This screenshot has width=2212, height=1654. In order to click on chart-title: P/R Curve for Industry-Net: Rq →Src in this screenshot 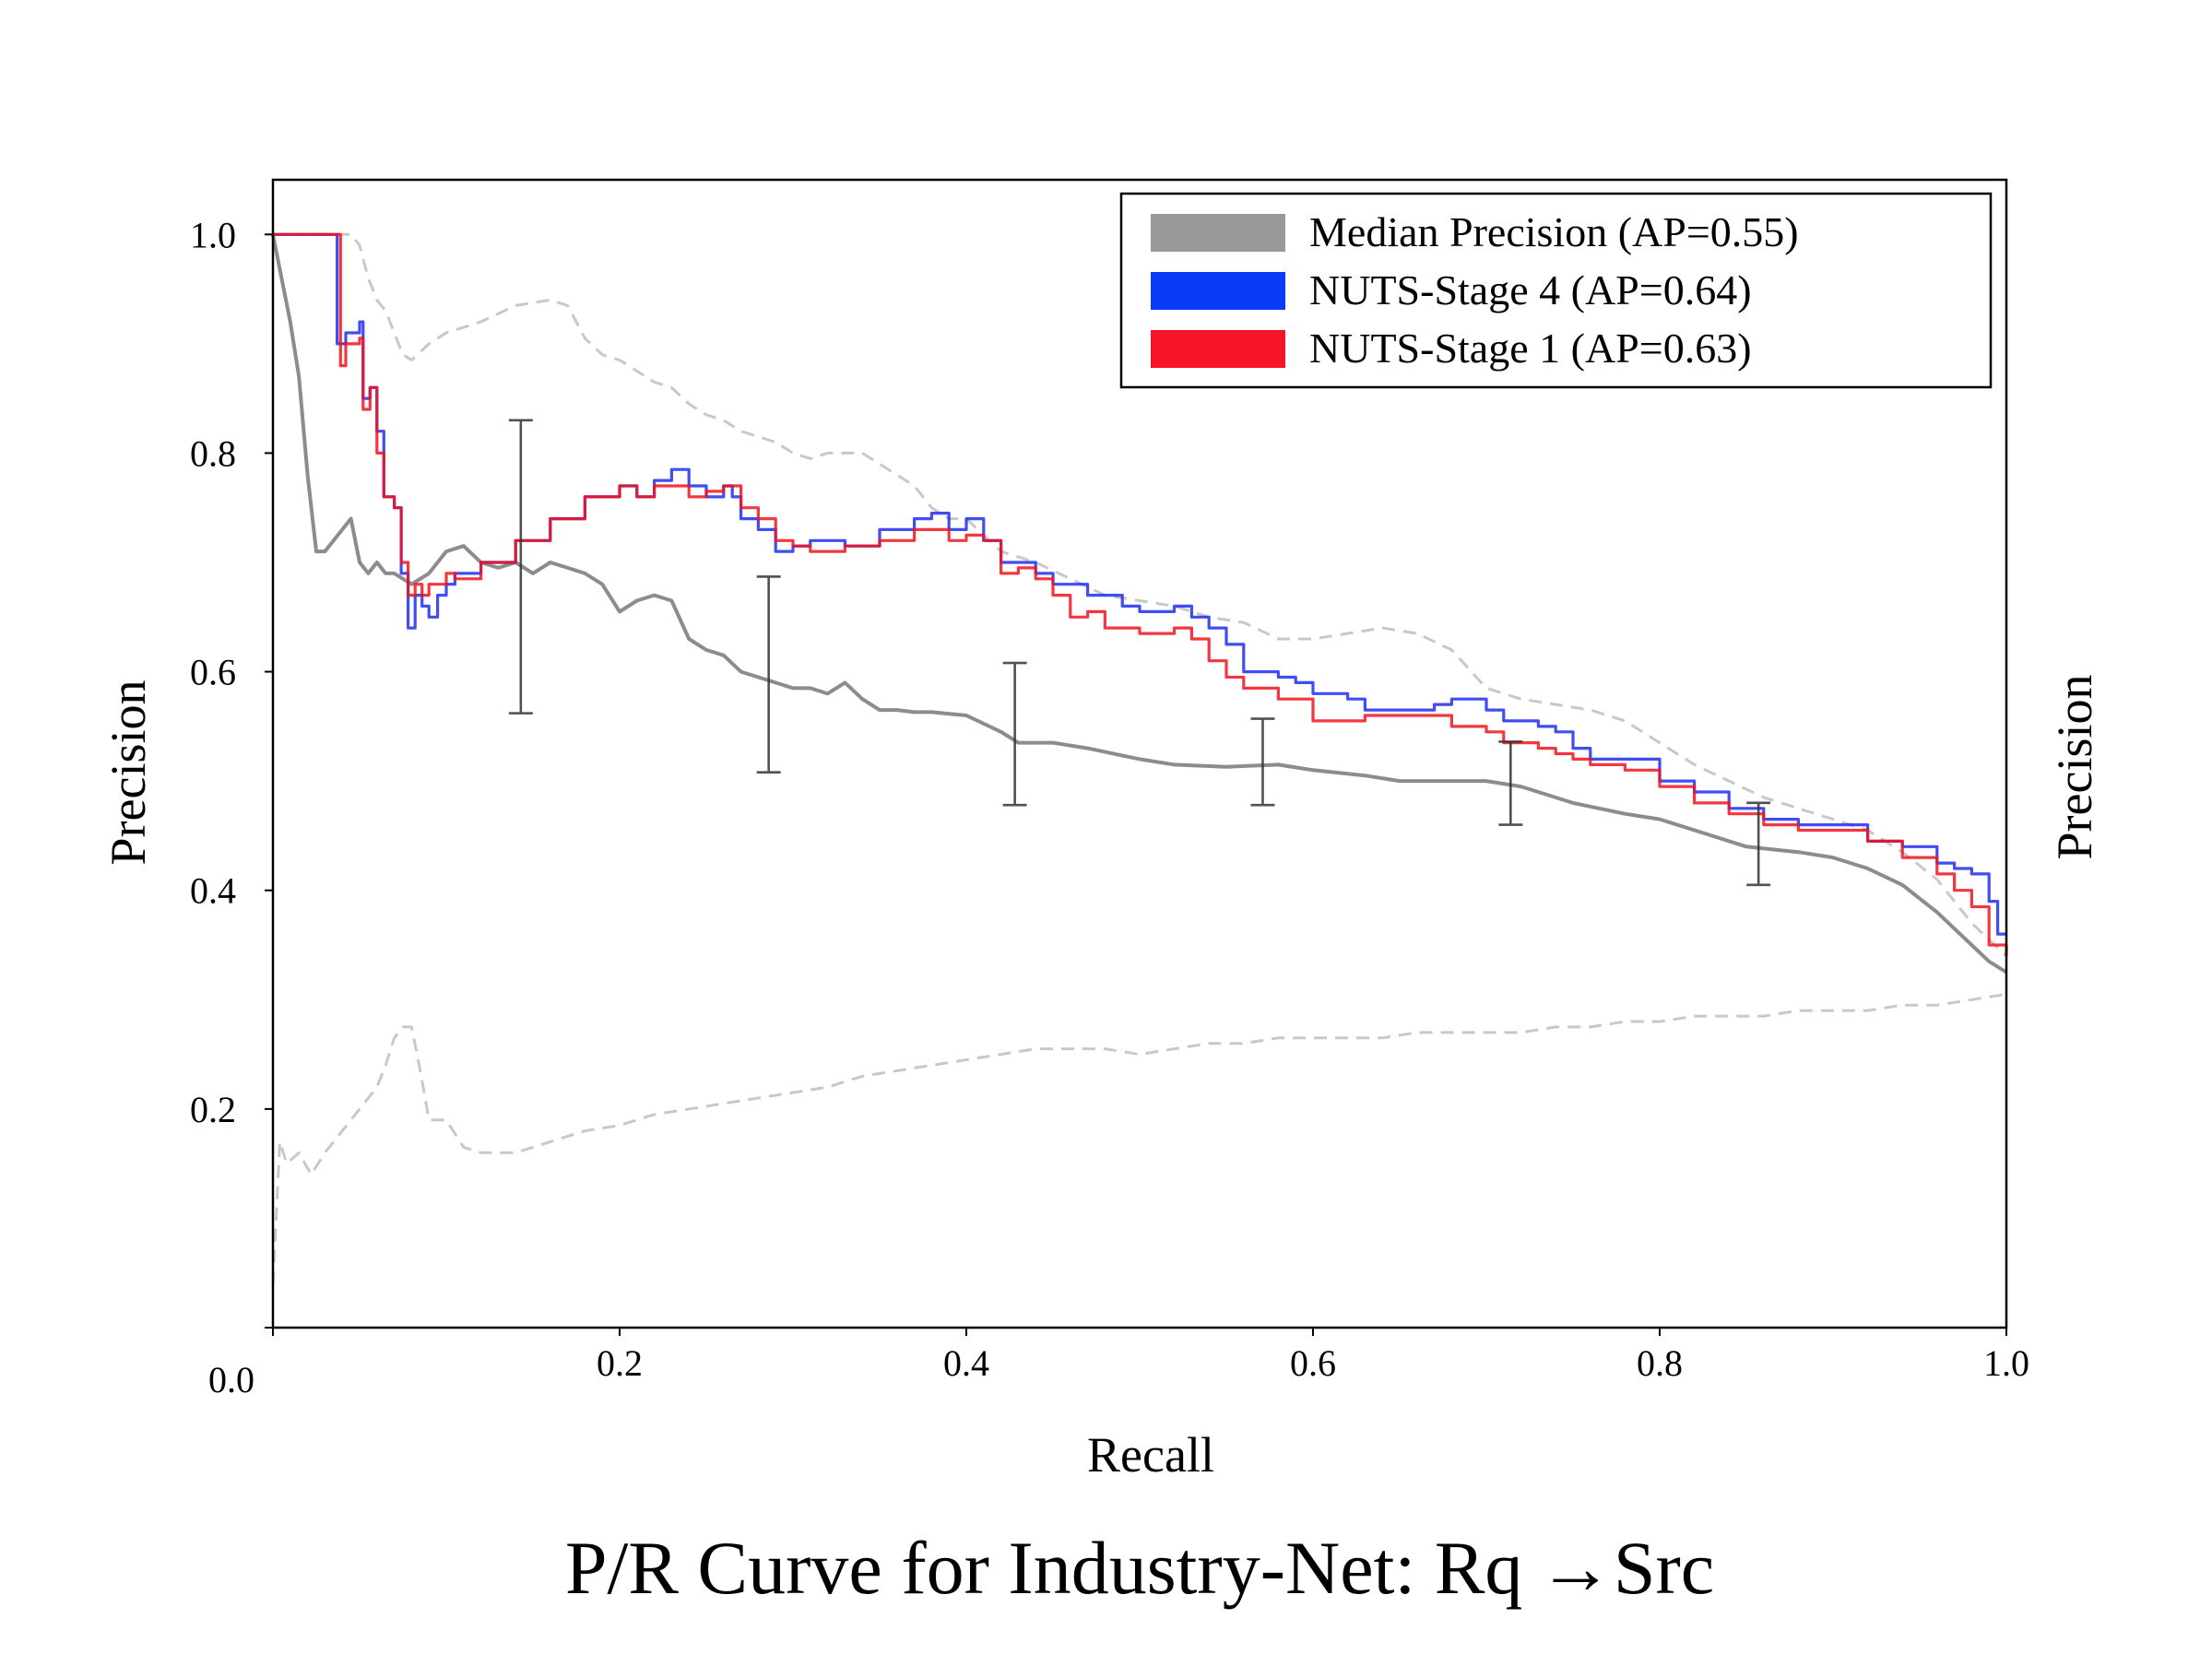, I will do `click(1140, 1568)`.